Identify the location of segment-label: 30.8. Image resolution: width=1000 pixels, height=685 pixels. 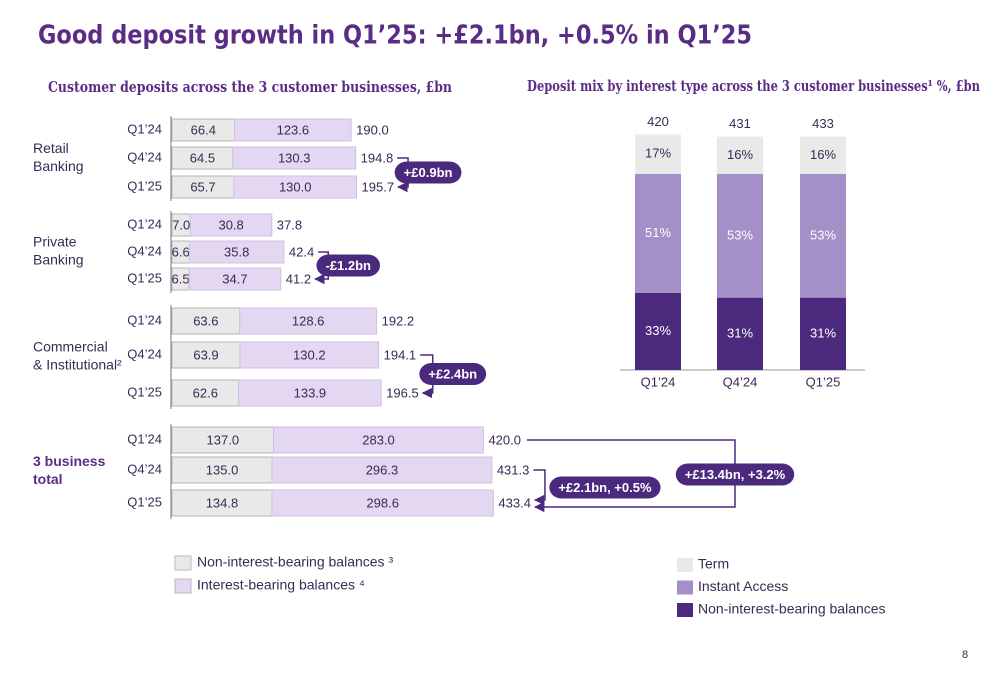
(230, 224).